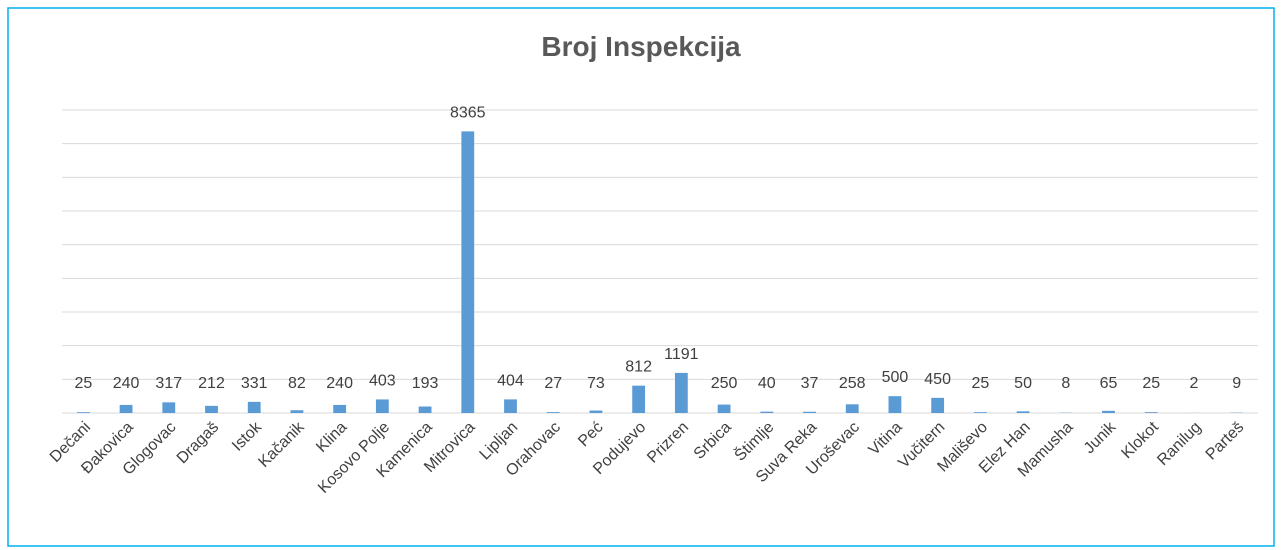 The width and height of the screenshot is (1282, 550). I want to click on data-label: 8365, so click(468, 112).